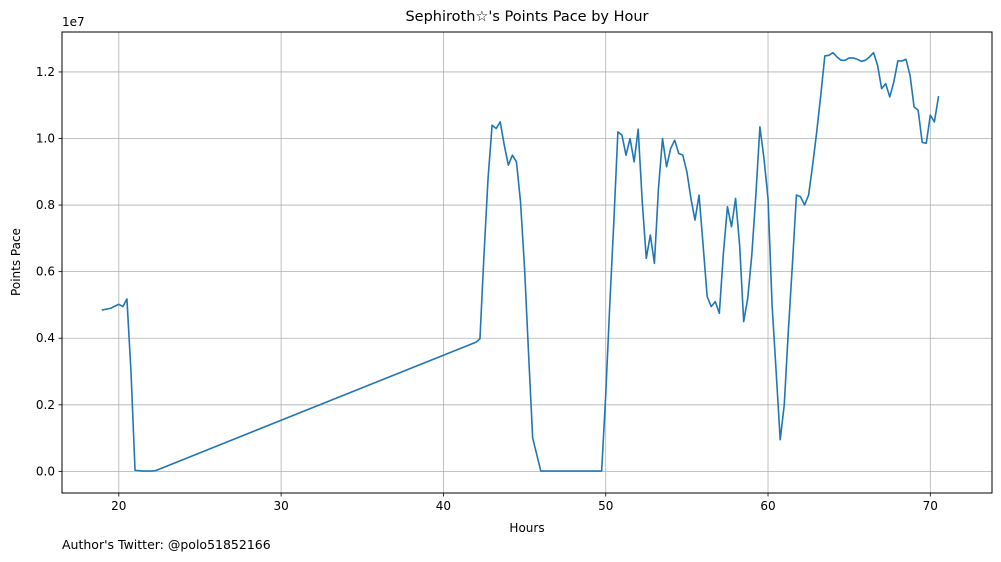  Describe the element at coordinates (45, 471) in the screenshot. I see `y-tick-label: 0.0` at that location.